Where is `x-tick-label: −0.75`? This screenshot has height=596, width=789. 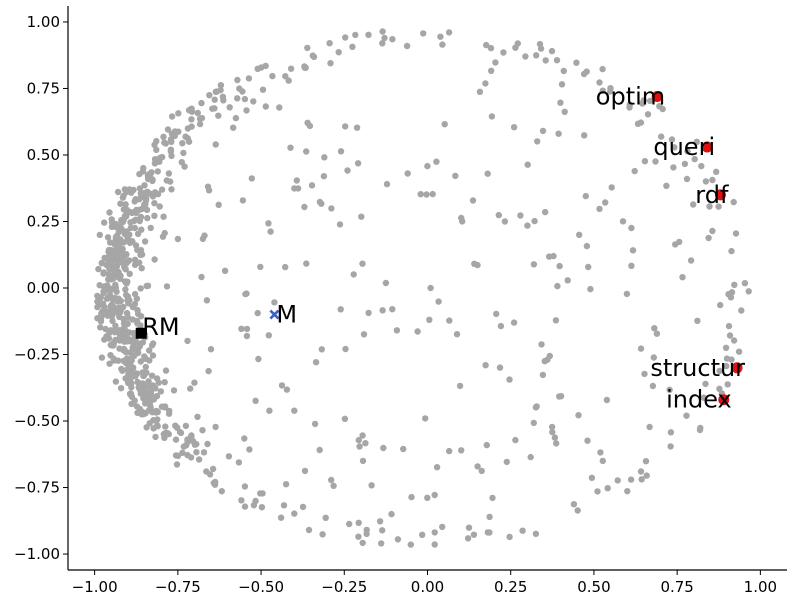
x-tick-label: −0.75 is located at coordinates (178, 587).